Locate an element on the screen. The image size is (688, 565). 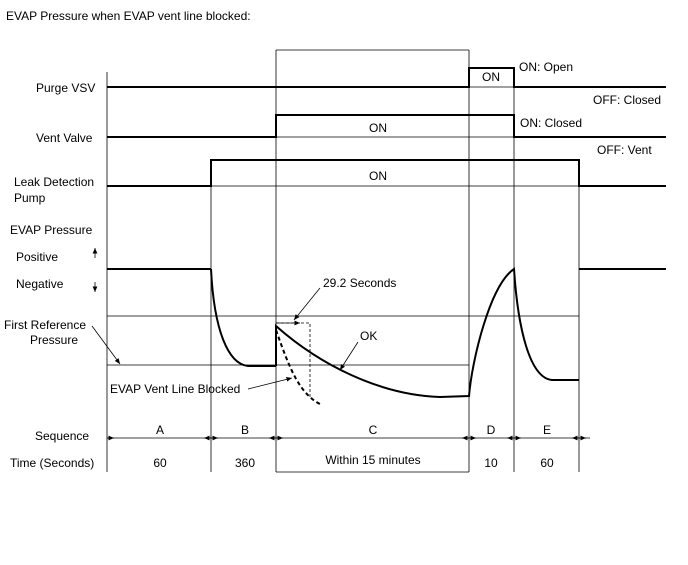
time-label: 10 is located at coordinates (491, 463).